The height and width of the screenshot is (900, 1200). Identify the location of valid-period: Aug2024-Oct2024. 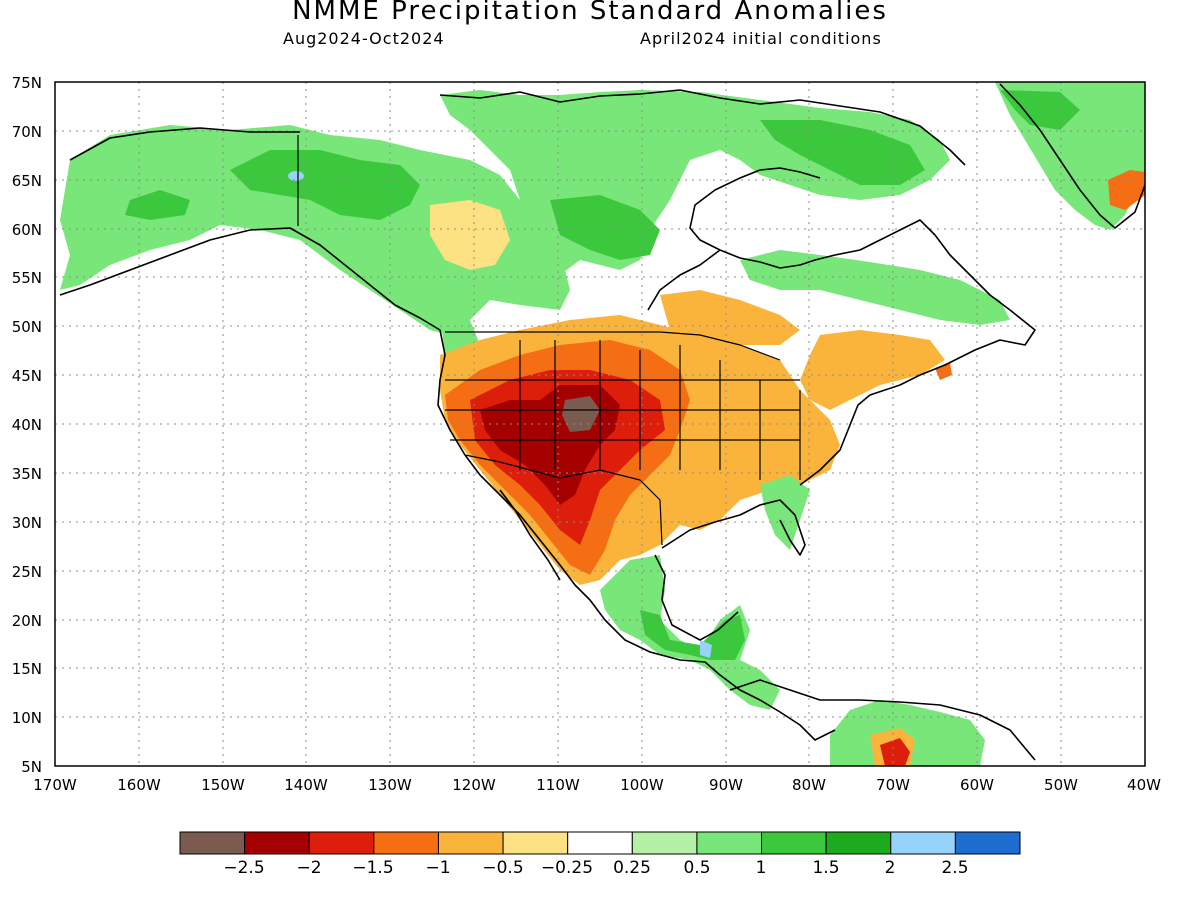
(364, 38).